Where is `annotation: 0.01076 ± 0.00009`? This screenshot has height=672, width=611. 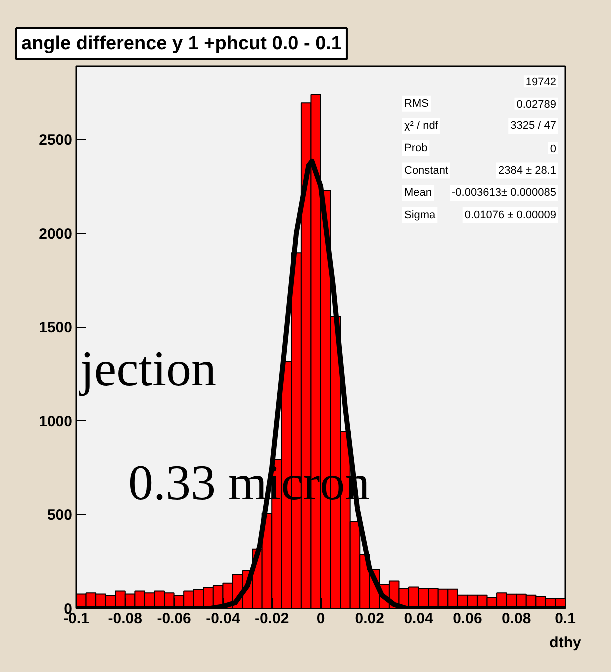 annotation: 0.01076 ± 0.00009 is located at coordinates (510, 215).